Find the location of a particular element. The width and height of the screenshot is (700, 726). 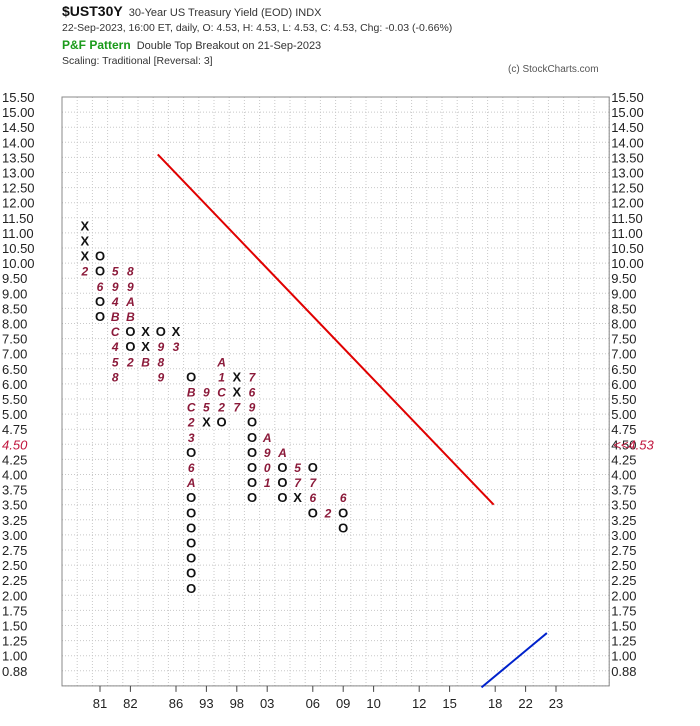

x-tick: 03 is located at coordinates (267, 703).